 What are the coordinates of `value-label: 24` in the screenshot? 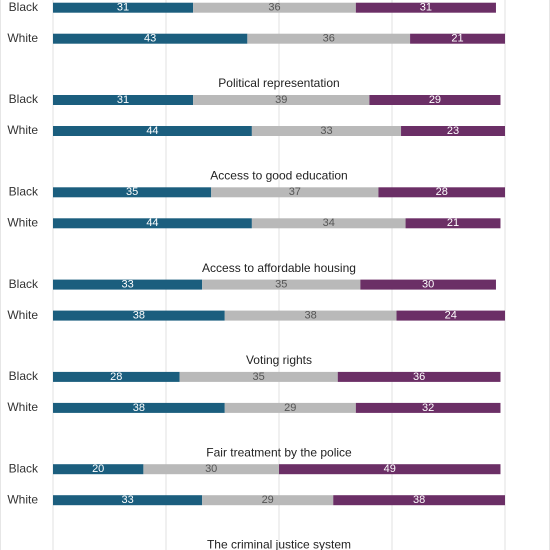 It's located at (451, 316).